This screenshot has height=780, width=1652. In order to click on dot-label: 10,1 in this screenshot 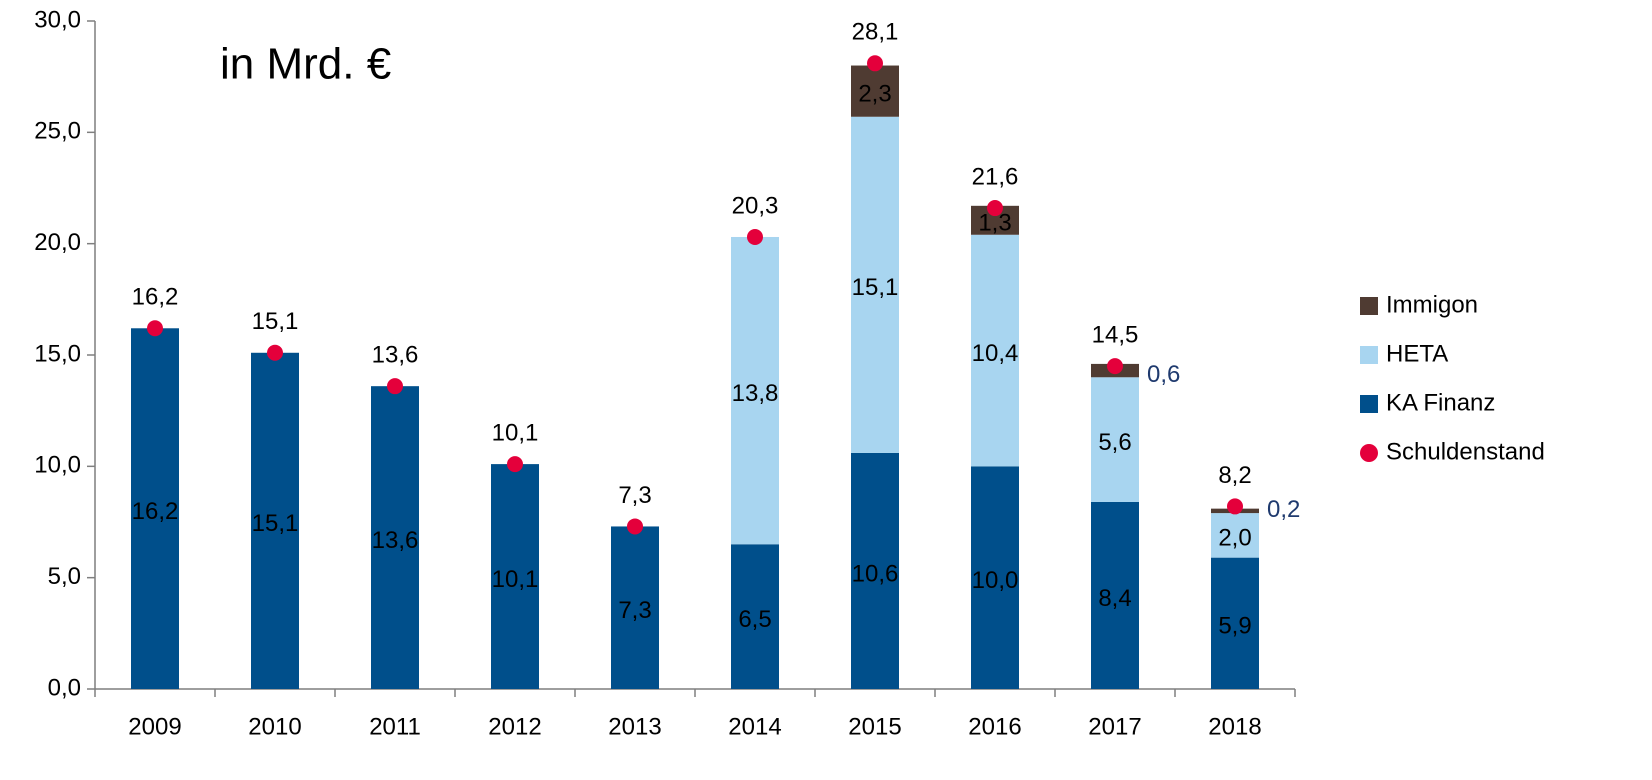, I will do `click(515, 432)`.